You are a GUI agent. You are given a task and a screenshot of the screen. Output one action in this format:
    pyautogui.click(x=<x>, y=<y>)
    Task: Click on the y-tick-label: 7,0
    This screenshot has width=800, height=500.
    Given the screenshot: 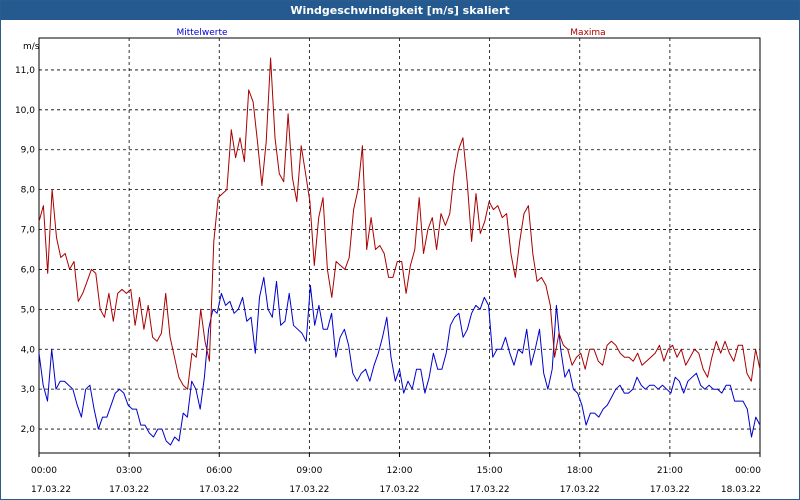 What is the action you would take?
    pyautogui.click(x=28, y=231)
    